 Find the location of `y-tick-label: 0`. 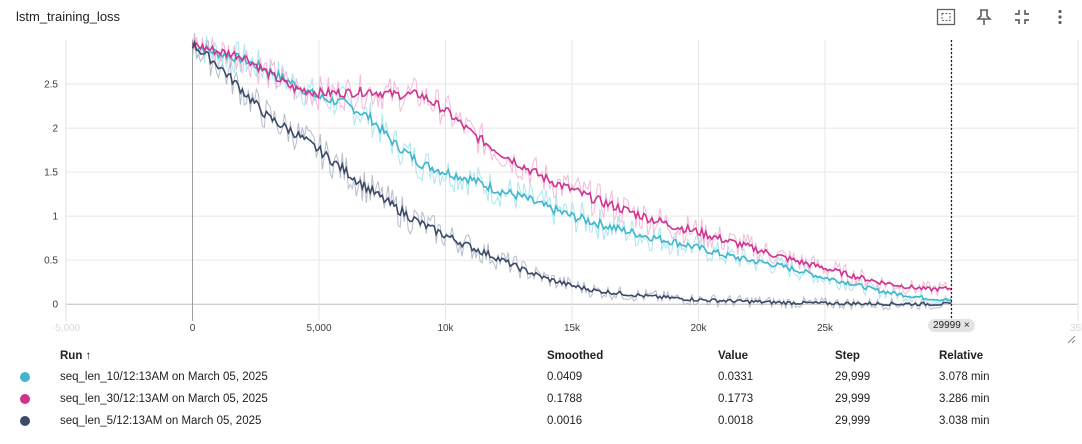

y-tick-label: 0 is located at coordinates (55, 305).